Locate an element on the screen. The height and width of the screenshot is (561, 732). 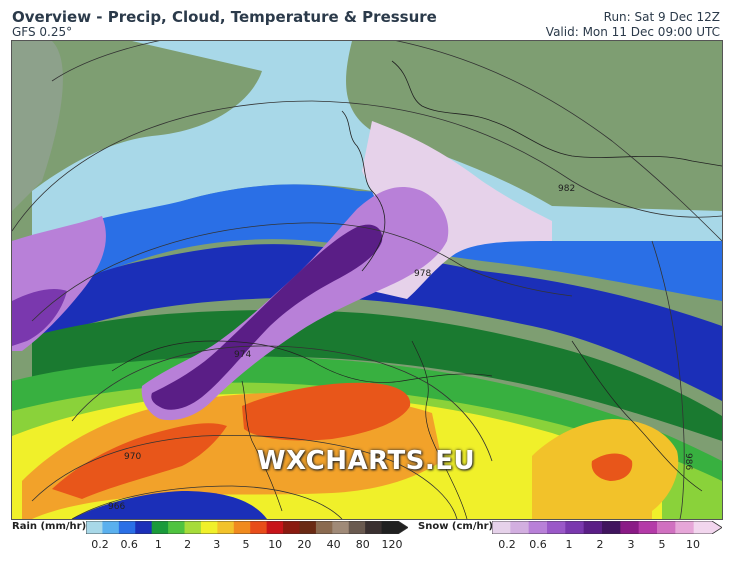
legend-tick-label: 80 is located at coordinates (362, 544).